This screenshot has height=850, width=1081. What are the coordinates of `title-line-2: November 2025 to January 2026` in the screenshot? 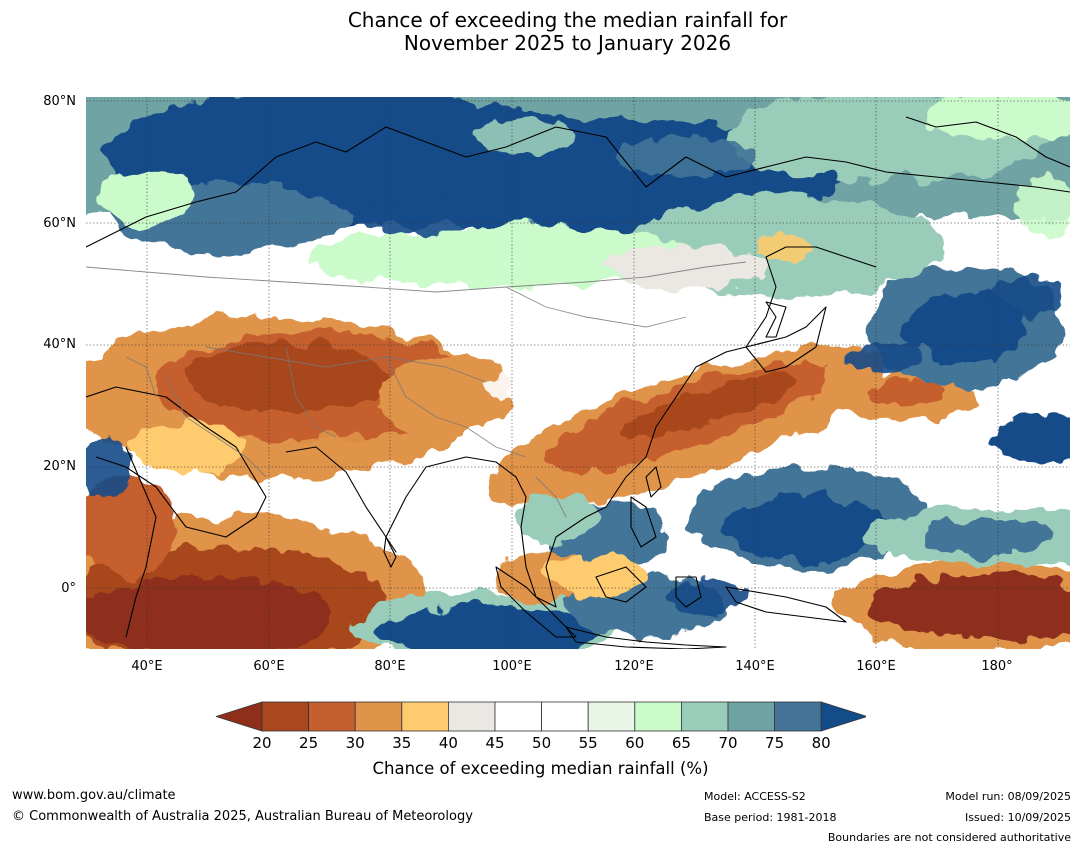 It's located at (567, 43).